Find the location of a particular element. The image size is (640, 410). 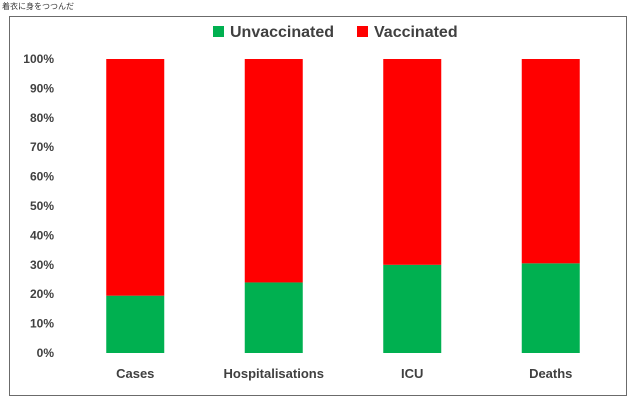

y-tick-label: 20% is located at coordinates (42, 294).